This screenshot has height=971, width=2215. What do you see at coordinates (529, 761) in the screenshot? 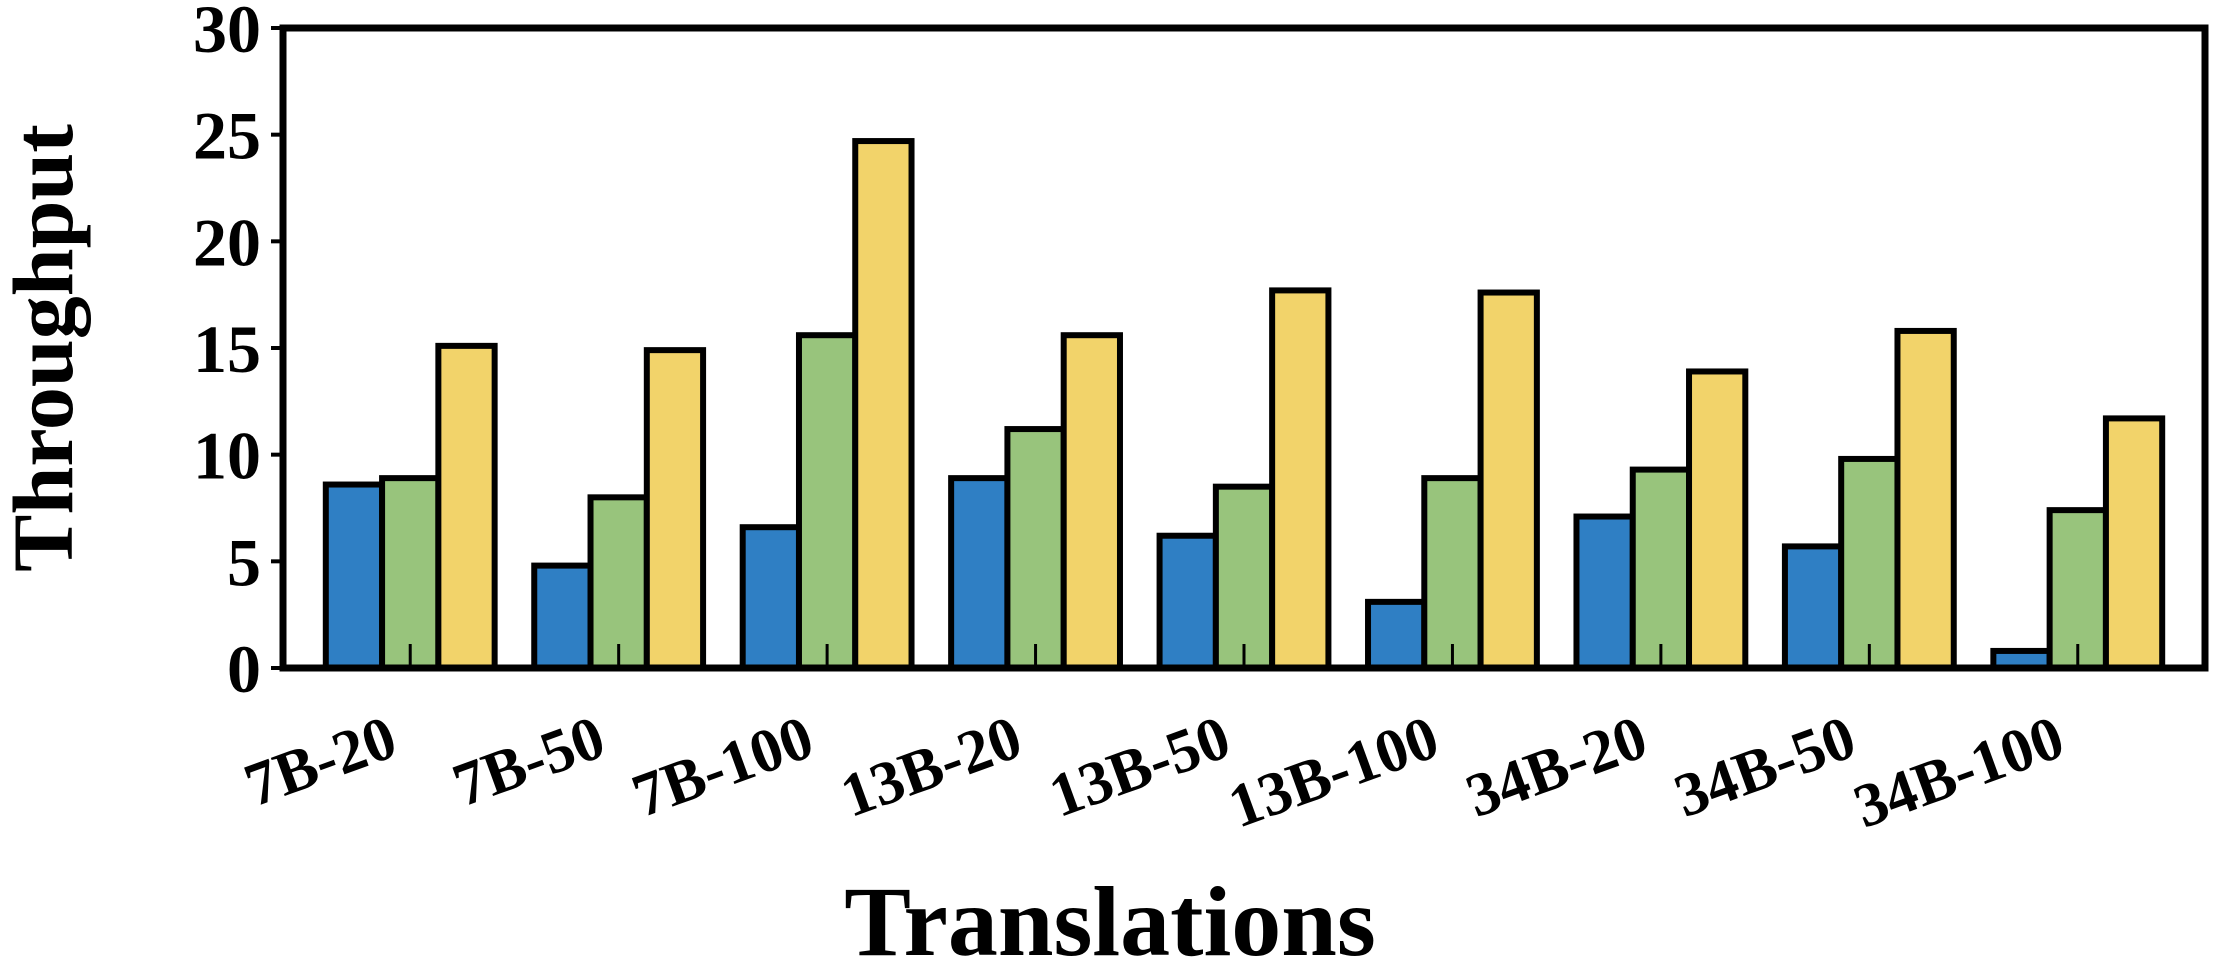
I see `x-tick-label: 7B-50` at bounding box center [529, 761].